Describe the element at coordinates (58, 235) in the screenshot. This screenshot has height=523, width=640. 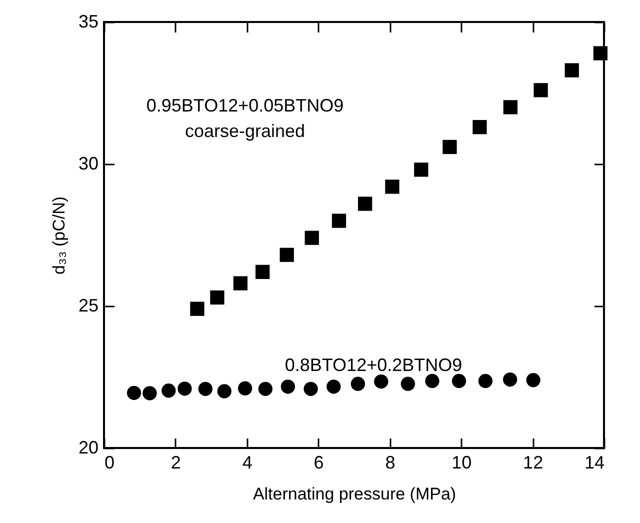
I see `y-axis-title: d₃₃ (pC/N)` at that location.